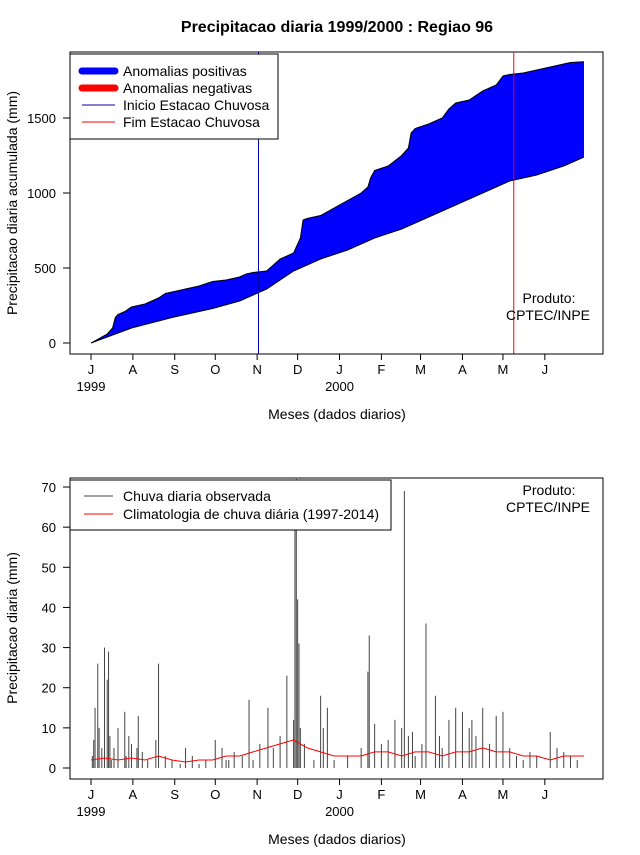  What do you see at coordinates (313, 798) in the screenshot?
I see `bottom-x-axis: J A S O N D J F M A M J 1999 2000` at bounding box center [313, 798].